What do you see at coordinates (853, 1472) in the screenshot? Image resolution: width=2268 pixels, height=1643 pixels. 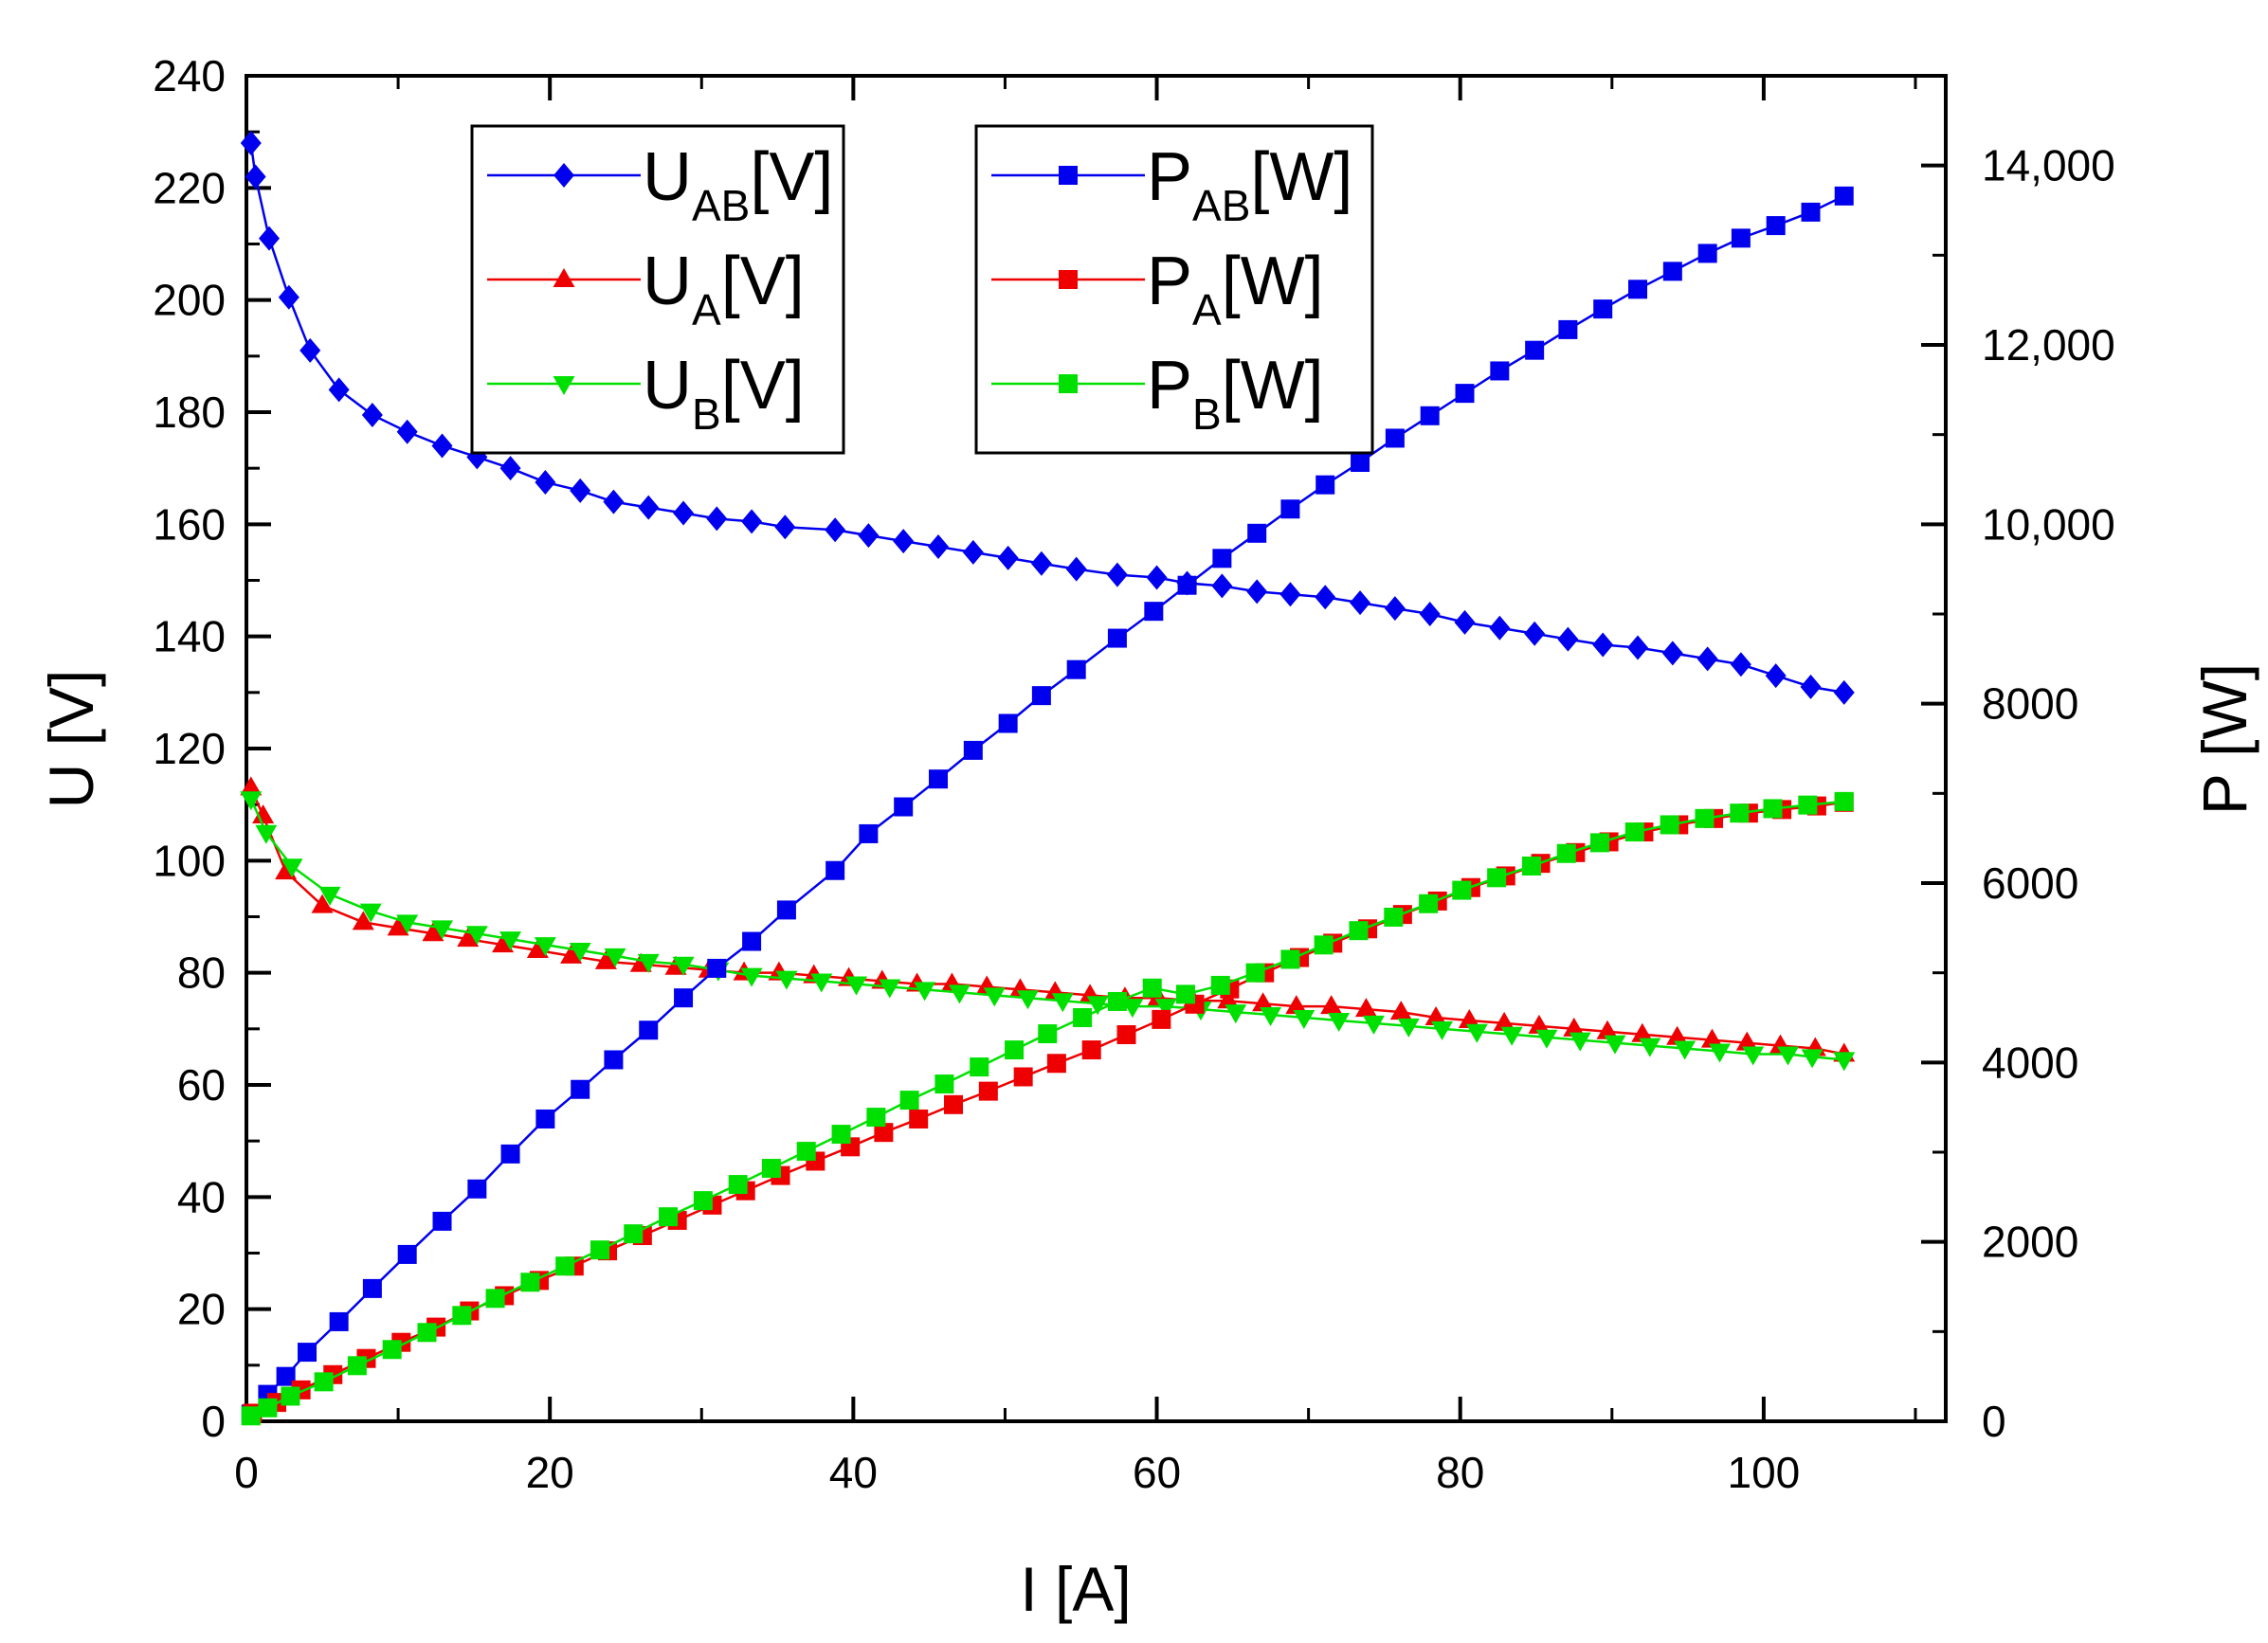 I see `x-tick-label: 40` at bounding box center [853, 1472].